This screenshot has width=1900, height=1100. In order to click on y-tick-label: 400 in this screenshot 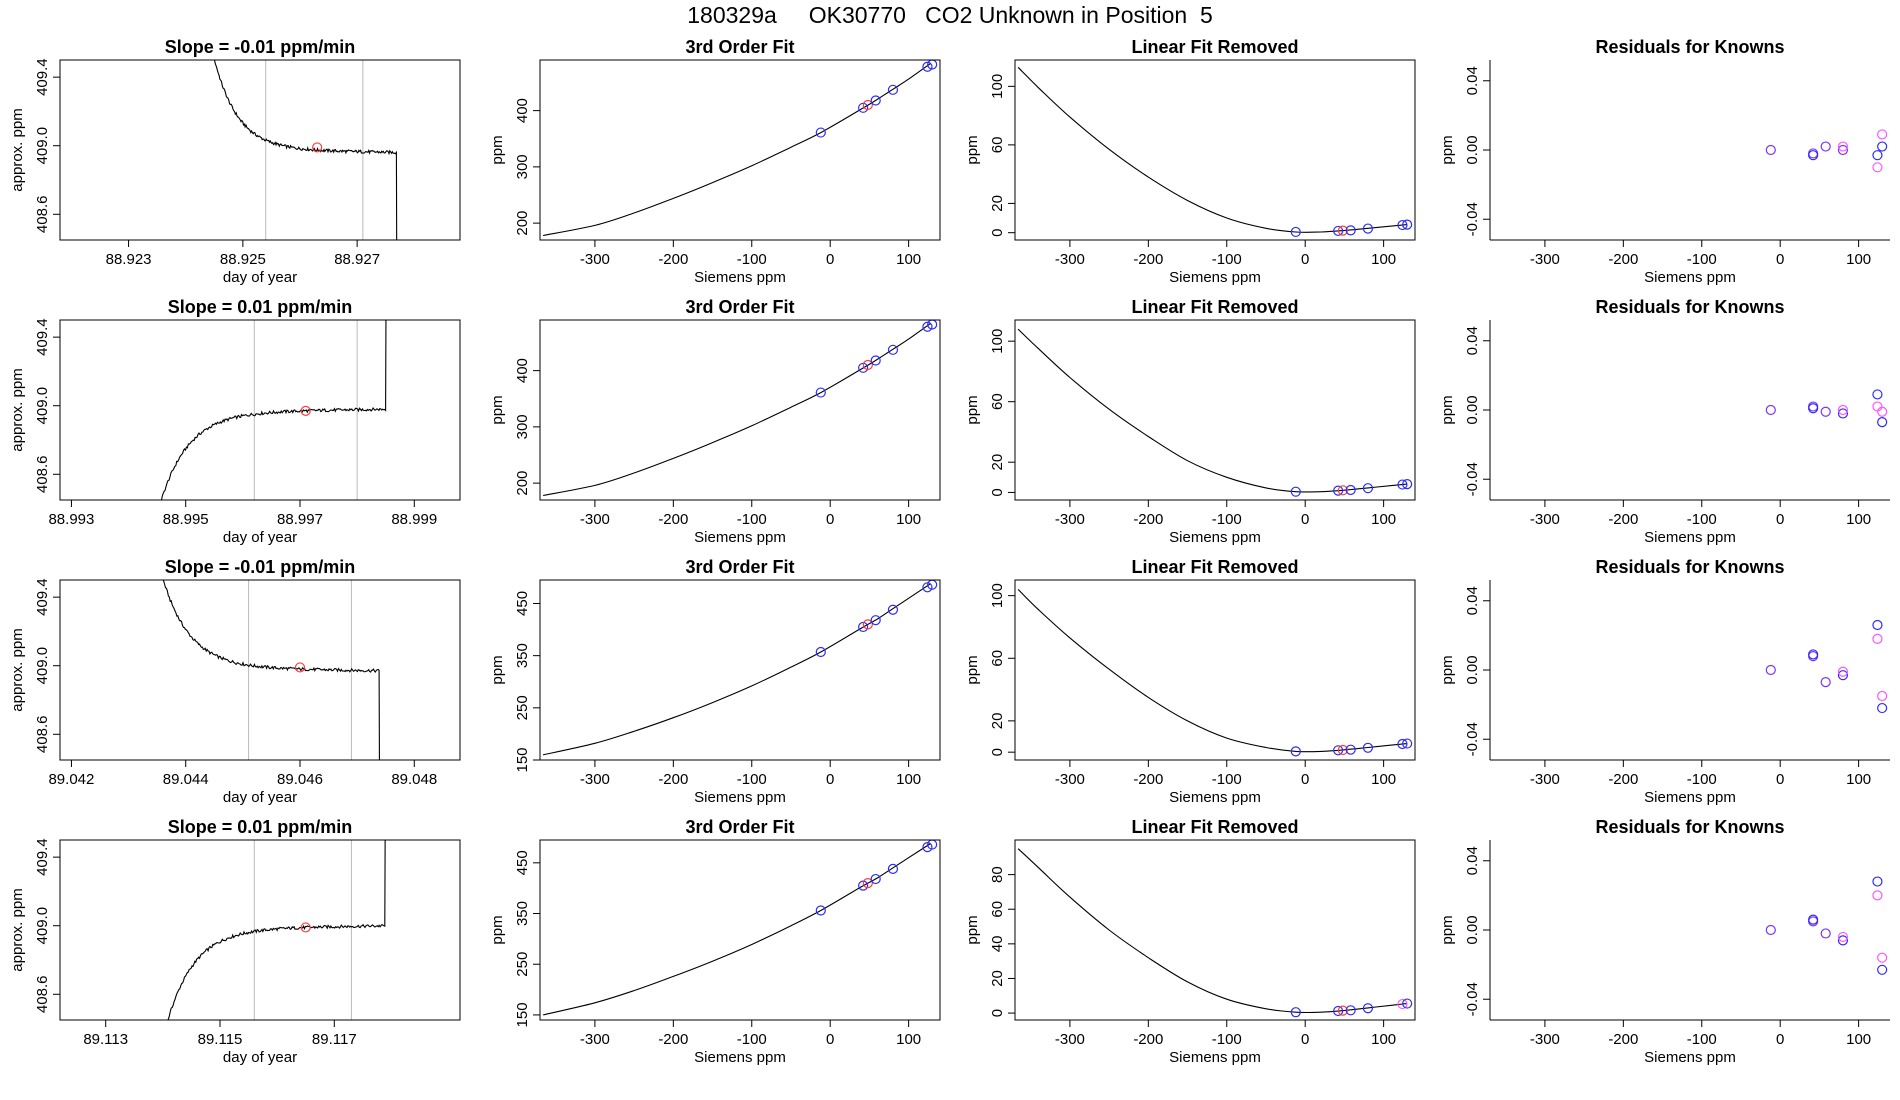, I will do `click(522, 370)`.